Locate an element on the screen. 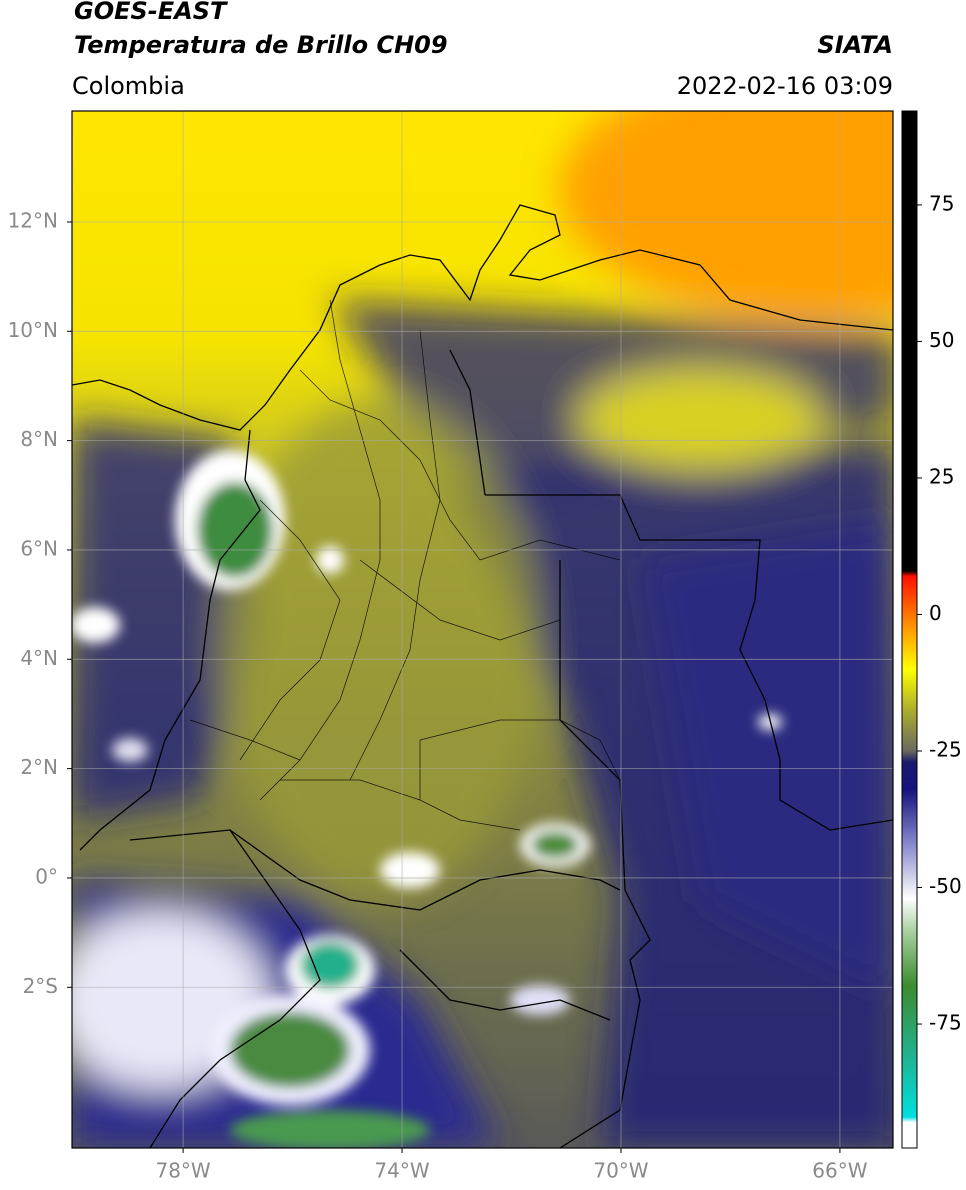  datetime: 2022-02-16 03:09 is located at coordinates (785, 86).